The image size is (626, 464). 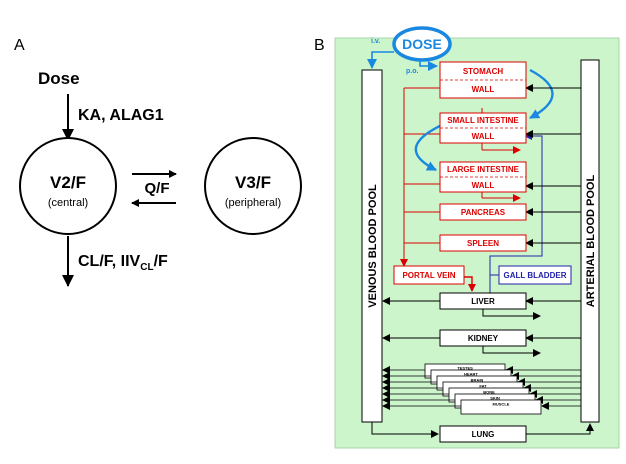 I want to click on pancreas-label: PANCREAS, so click(x=483, y=212).